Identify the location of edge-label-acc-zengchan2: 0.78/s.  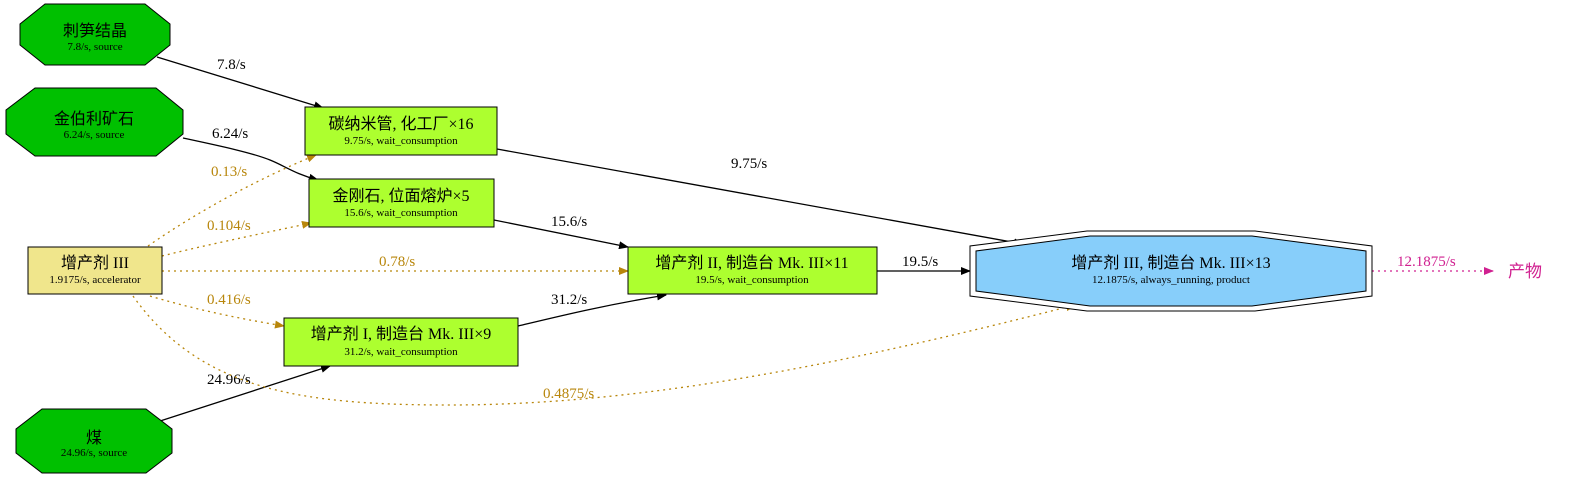
(397, 262).